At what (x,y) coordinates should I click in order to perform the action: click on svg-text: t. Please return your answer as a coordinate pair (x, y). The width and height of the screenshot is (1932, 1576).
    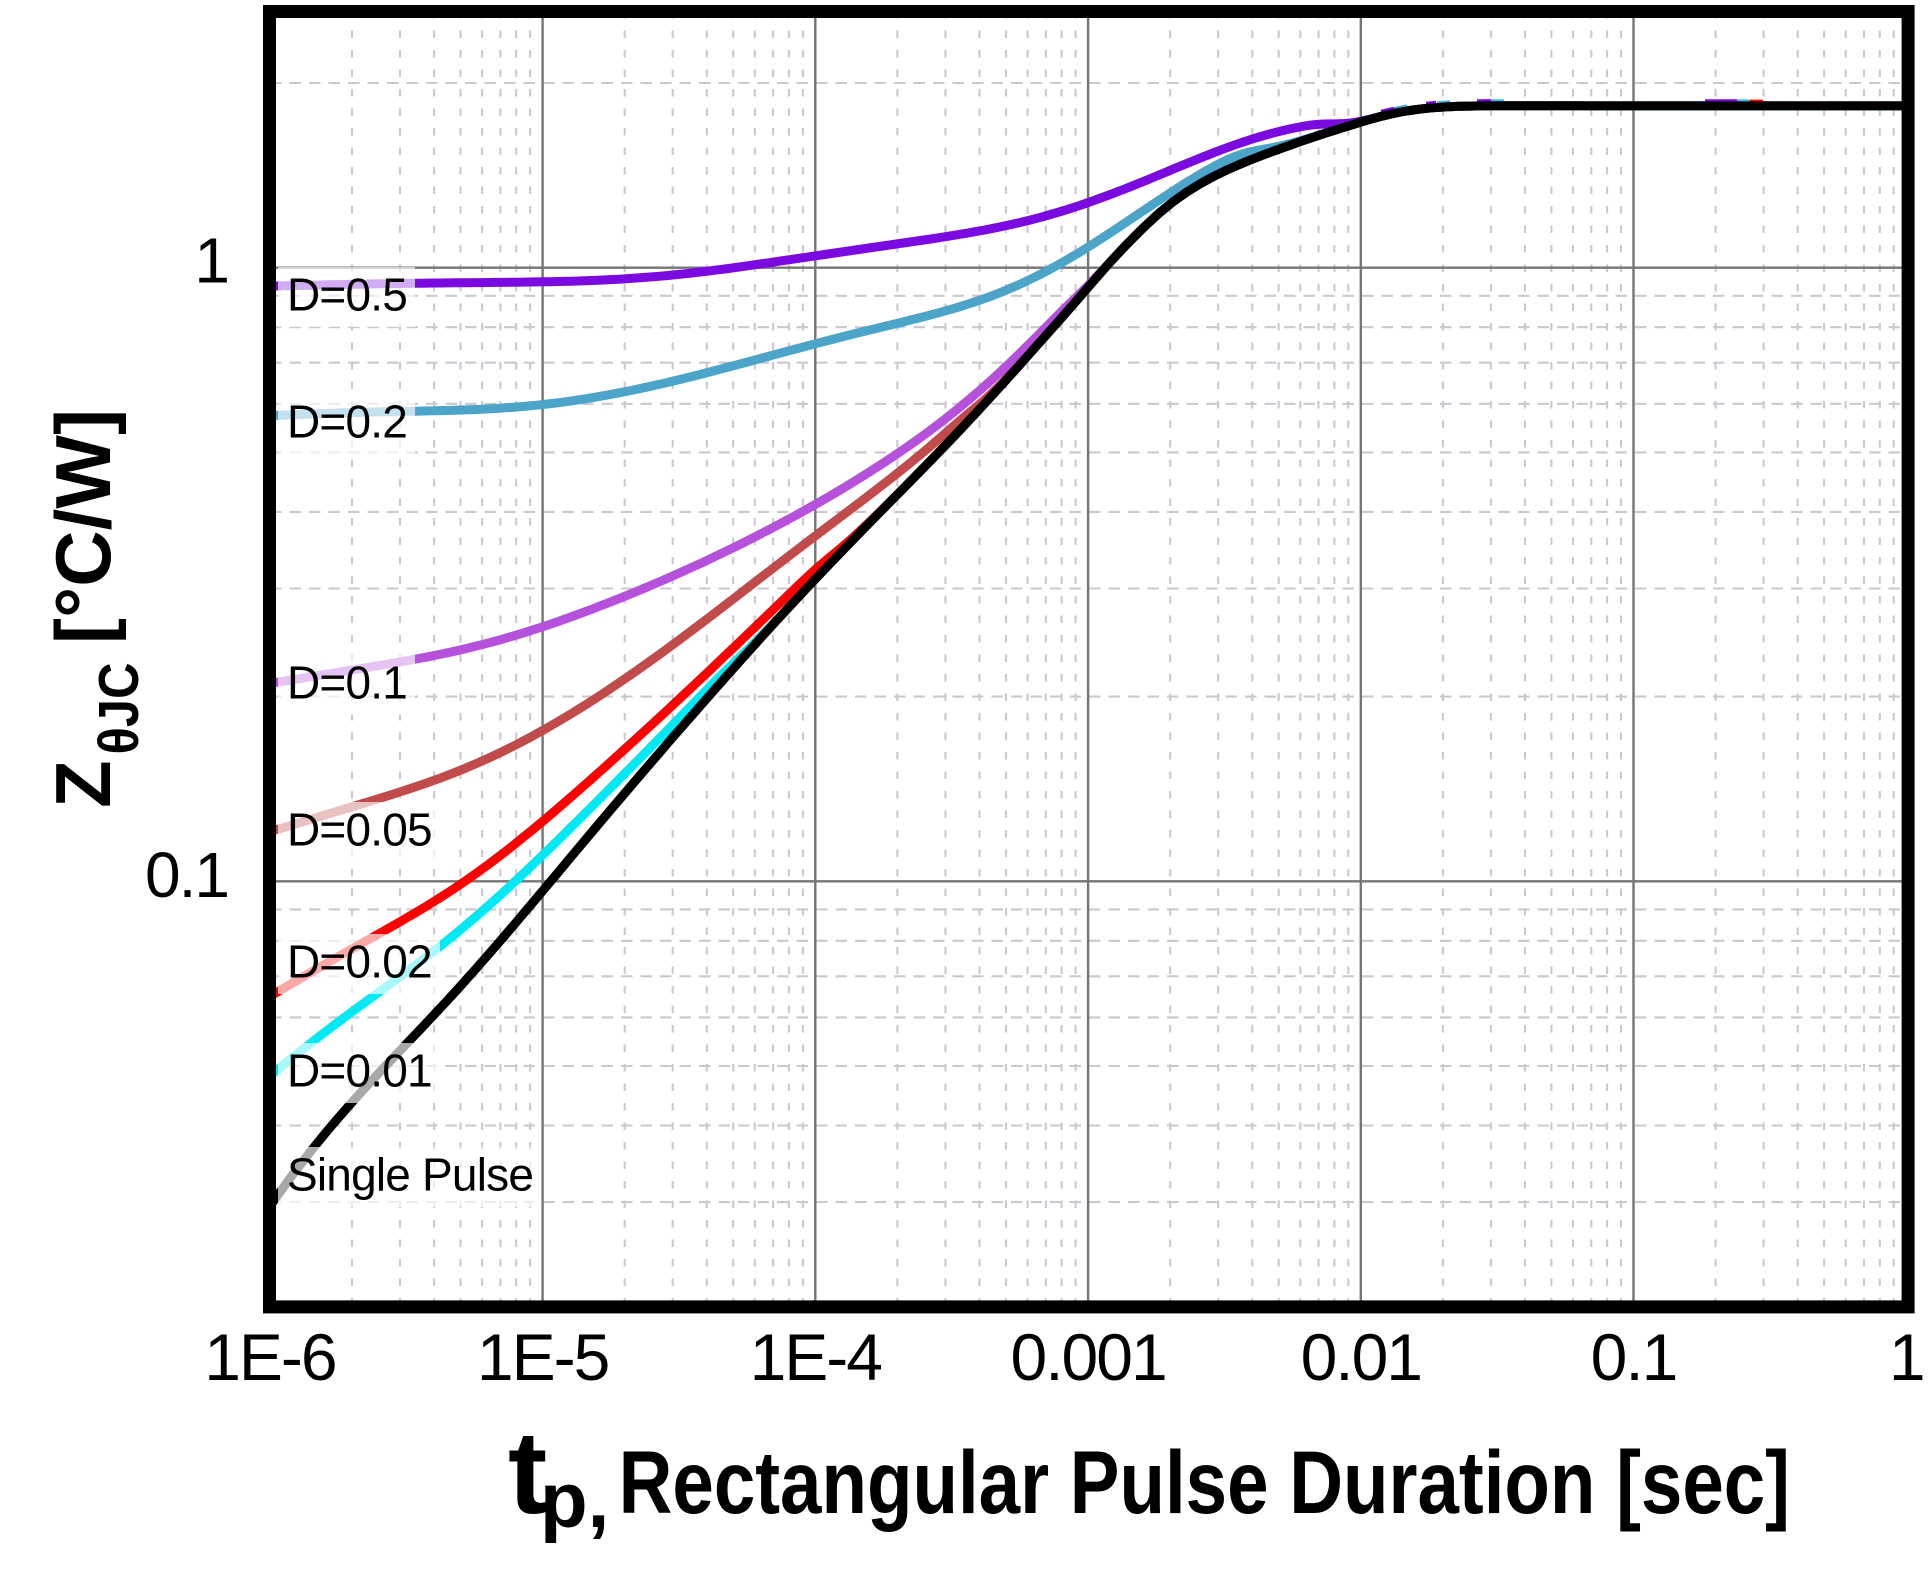
    Looking at the image, I should click on (527, 1473).